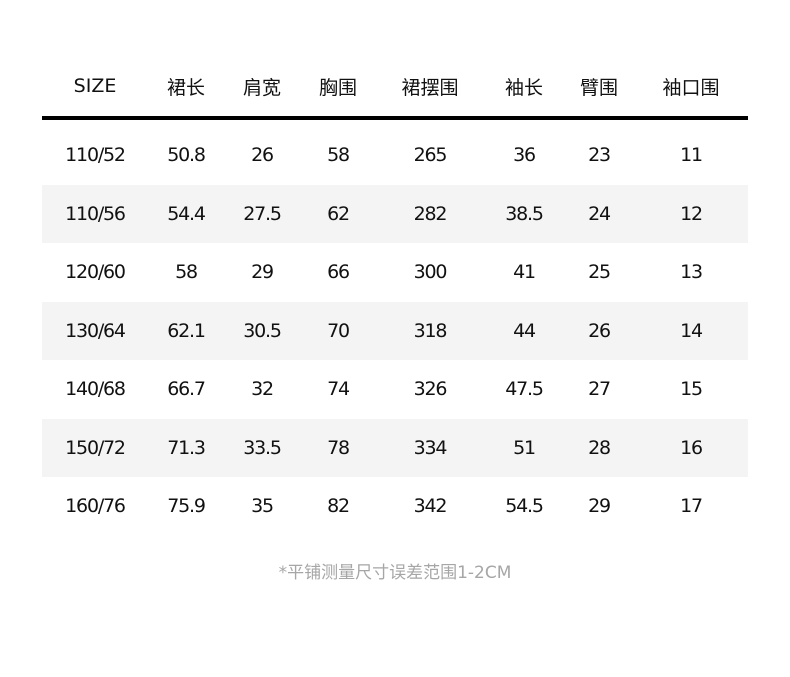  Describe the element at coordinates (395, 118) in the screenshot. I see `header-divider` at that location.